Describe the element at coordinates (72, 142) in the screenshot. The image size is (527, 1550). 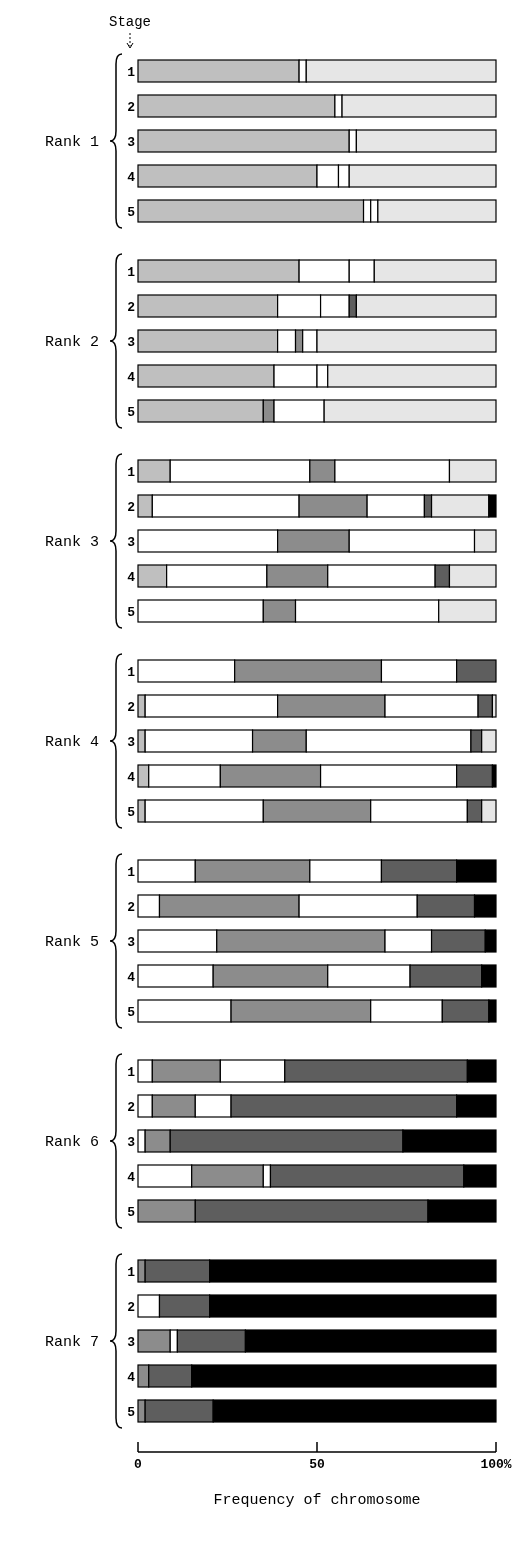
I see `y-axis-title: Rank 1` at that location.